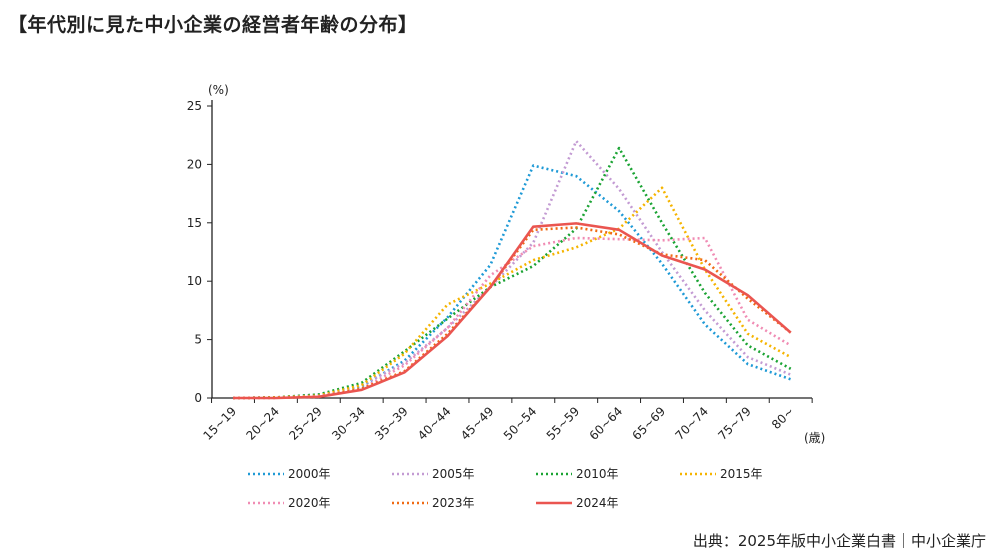 This screenshot has height=560, width=1000. I want to click on x-tick-label: 45~49, so click(477, 423).